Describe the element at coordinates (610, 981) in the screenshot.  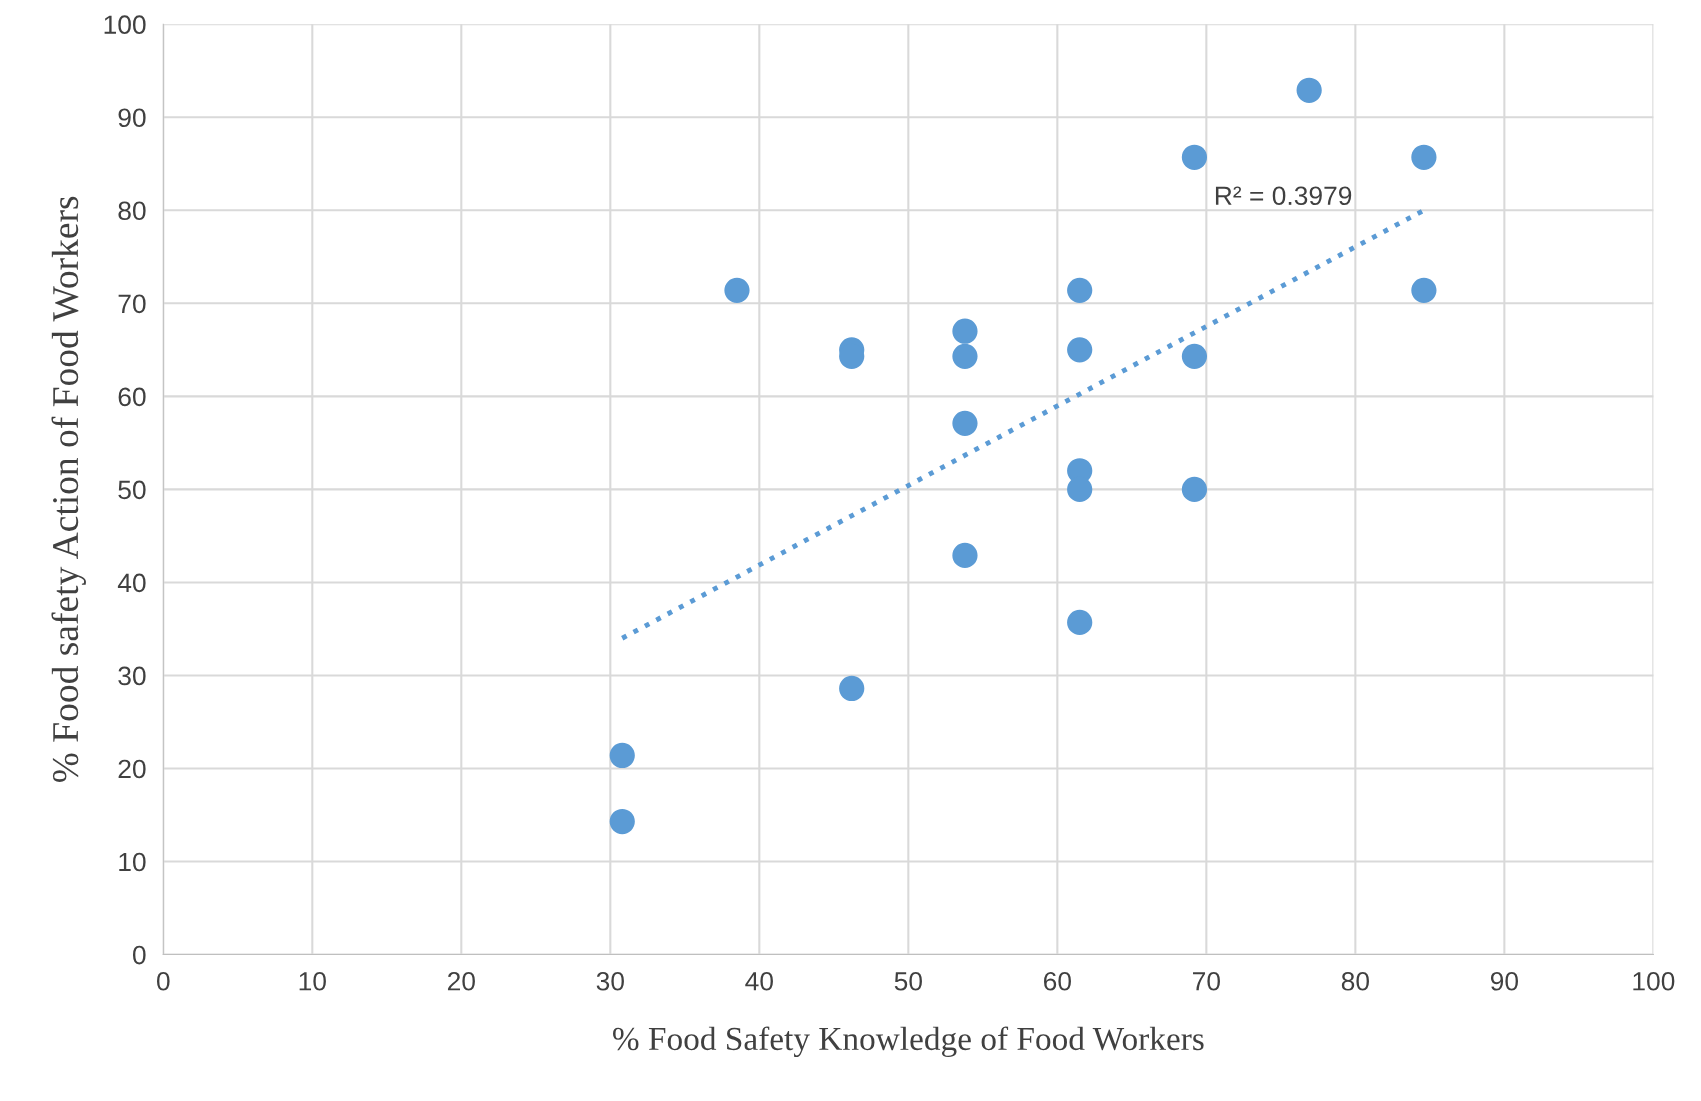
I see `x-tick-label: 30` at that location.